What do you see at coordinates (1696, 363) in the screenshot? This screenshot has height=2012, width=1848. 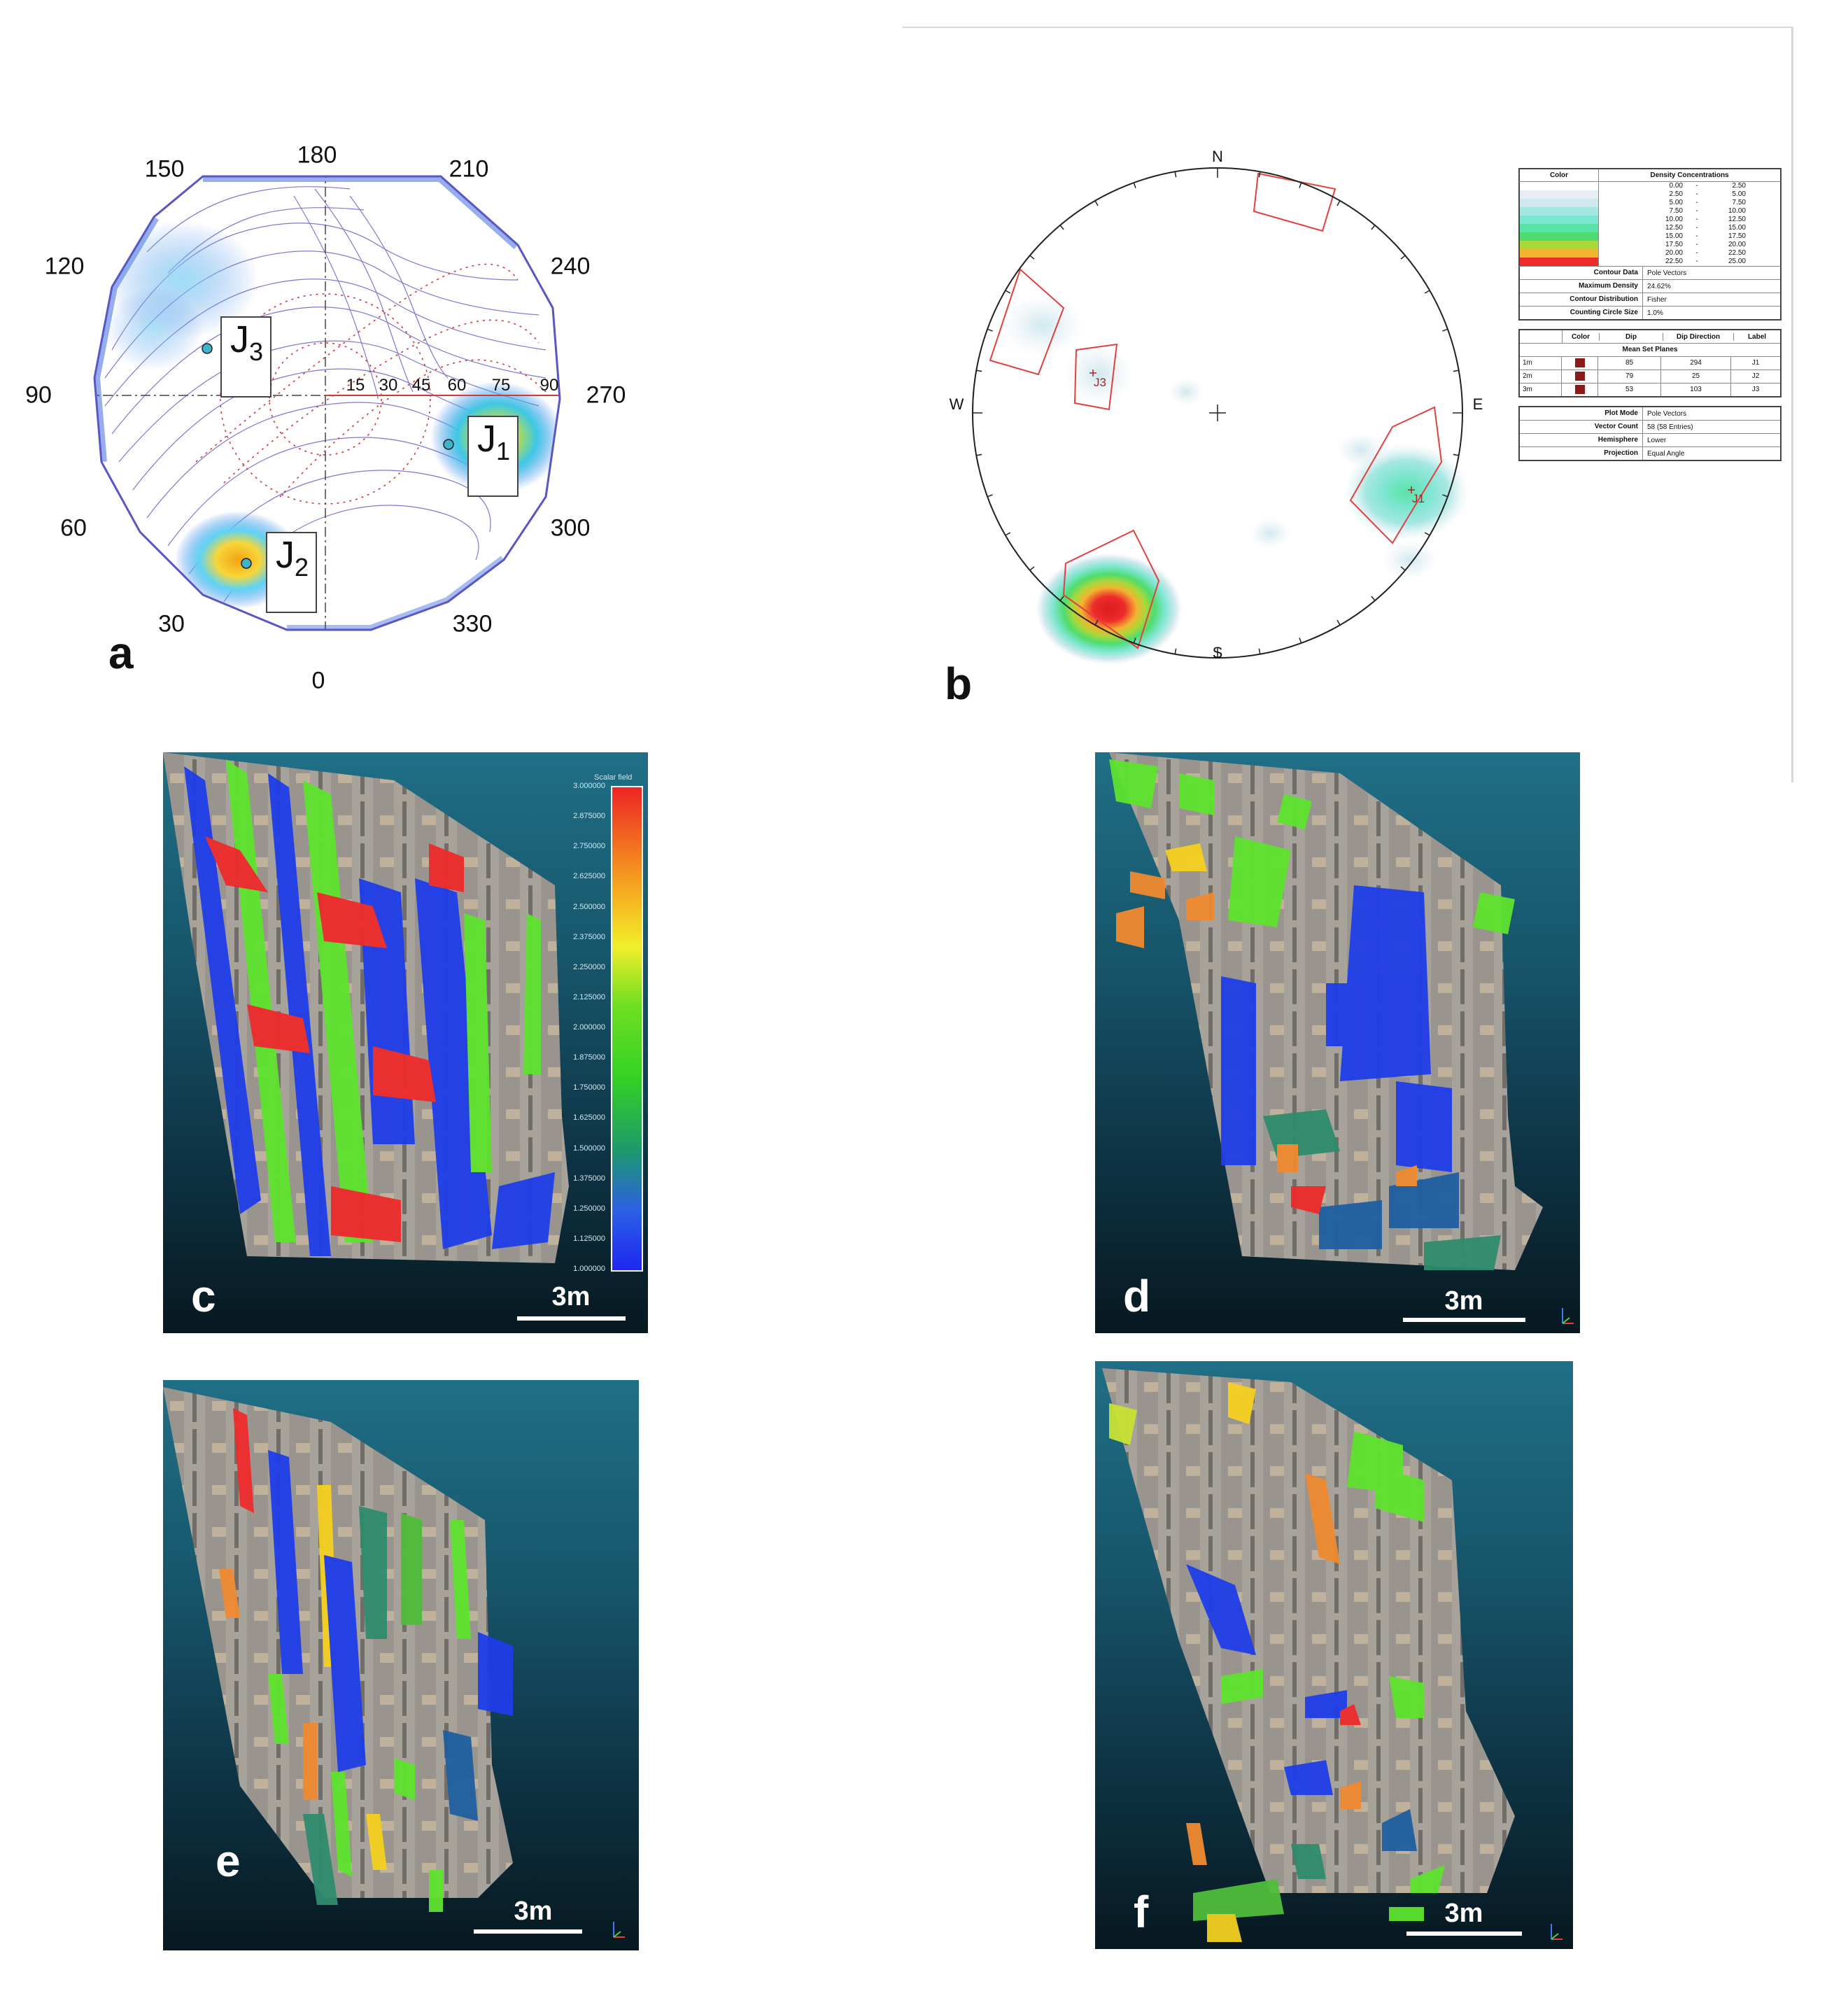 I see `set-dipdir: 294` at bounding box center [1696, 363].